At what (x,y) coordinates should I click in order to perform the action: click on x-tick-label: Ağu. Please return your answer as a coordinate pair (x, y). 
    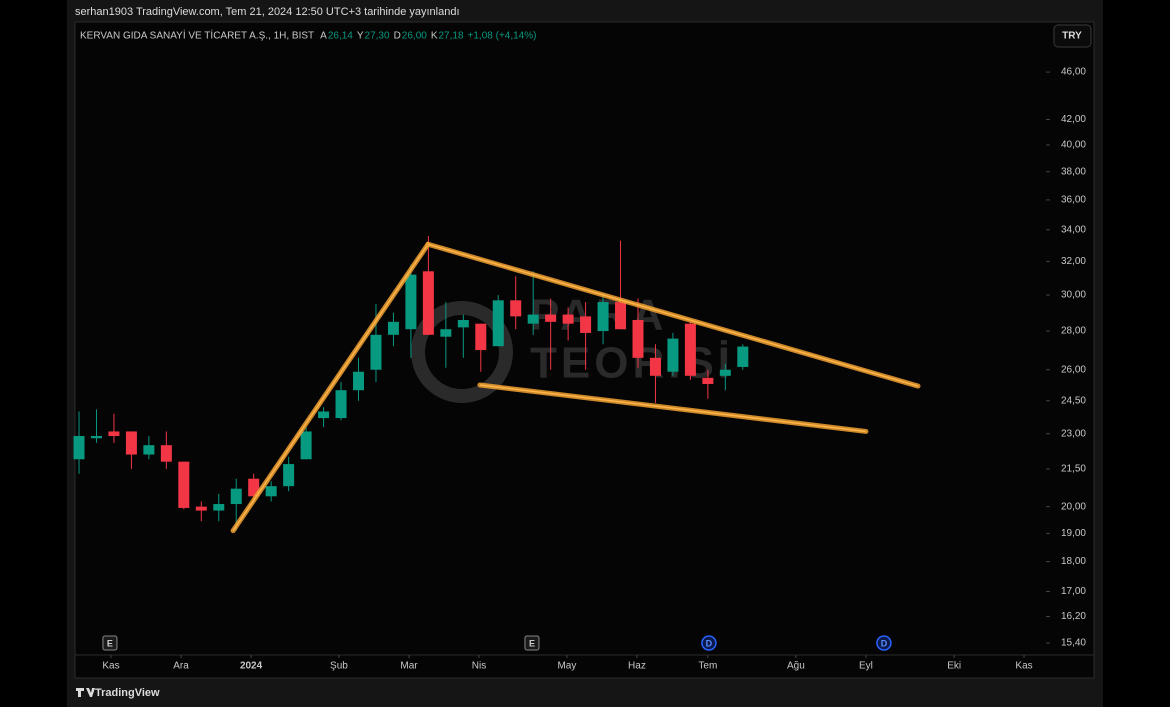
    Looking at the image, I should click on (796, 666).